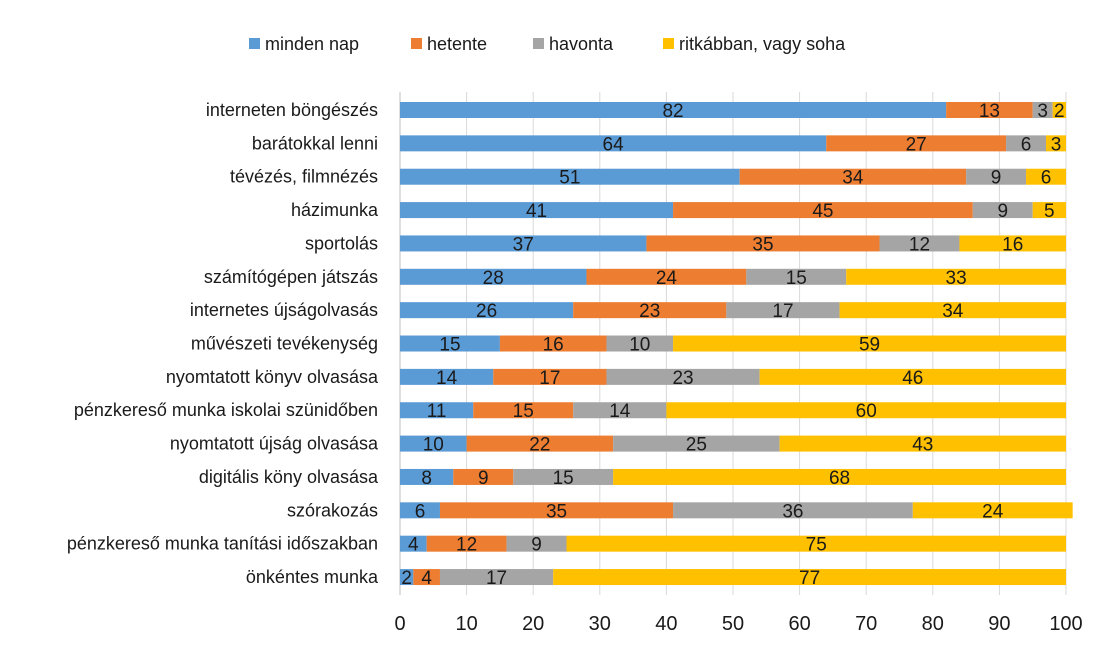 This screenshot has width=1108, height=659. Describe the element at coordinates (304, 177) in the screenshot. I see `category-label: tévézés, filmnézés` at that location.